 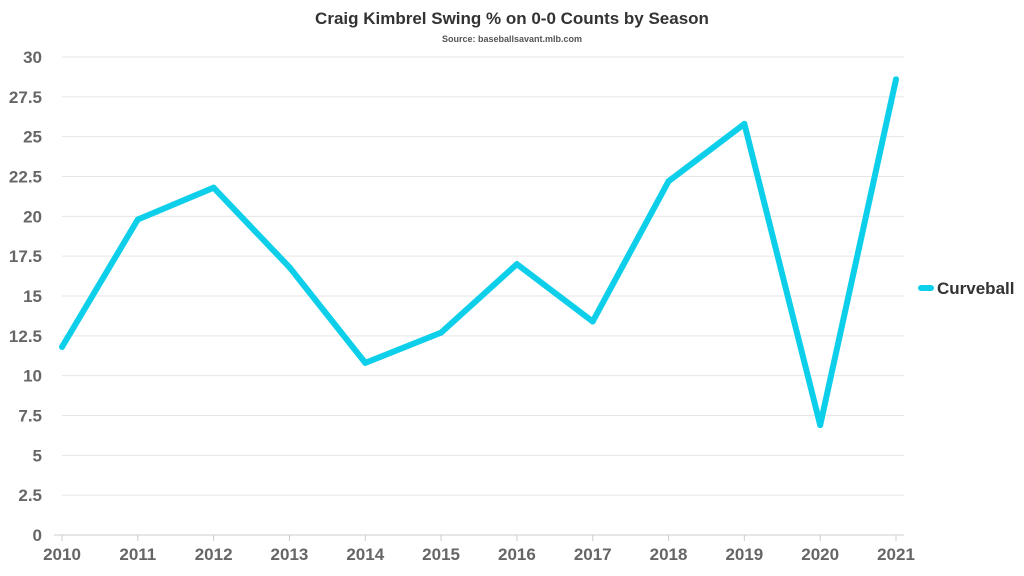 What do you see at coordinates (137, 554) in the screenshot?
I see `x-tick-label: 2011` at bounding box center [137, 554].